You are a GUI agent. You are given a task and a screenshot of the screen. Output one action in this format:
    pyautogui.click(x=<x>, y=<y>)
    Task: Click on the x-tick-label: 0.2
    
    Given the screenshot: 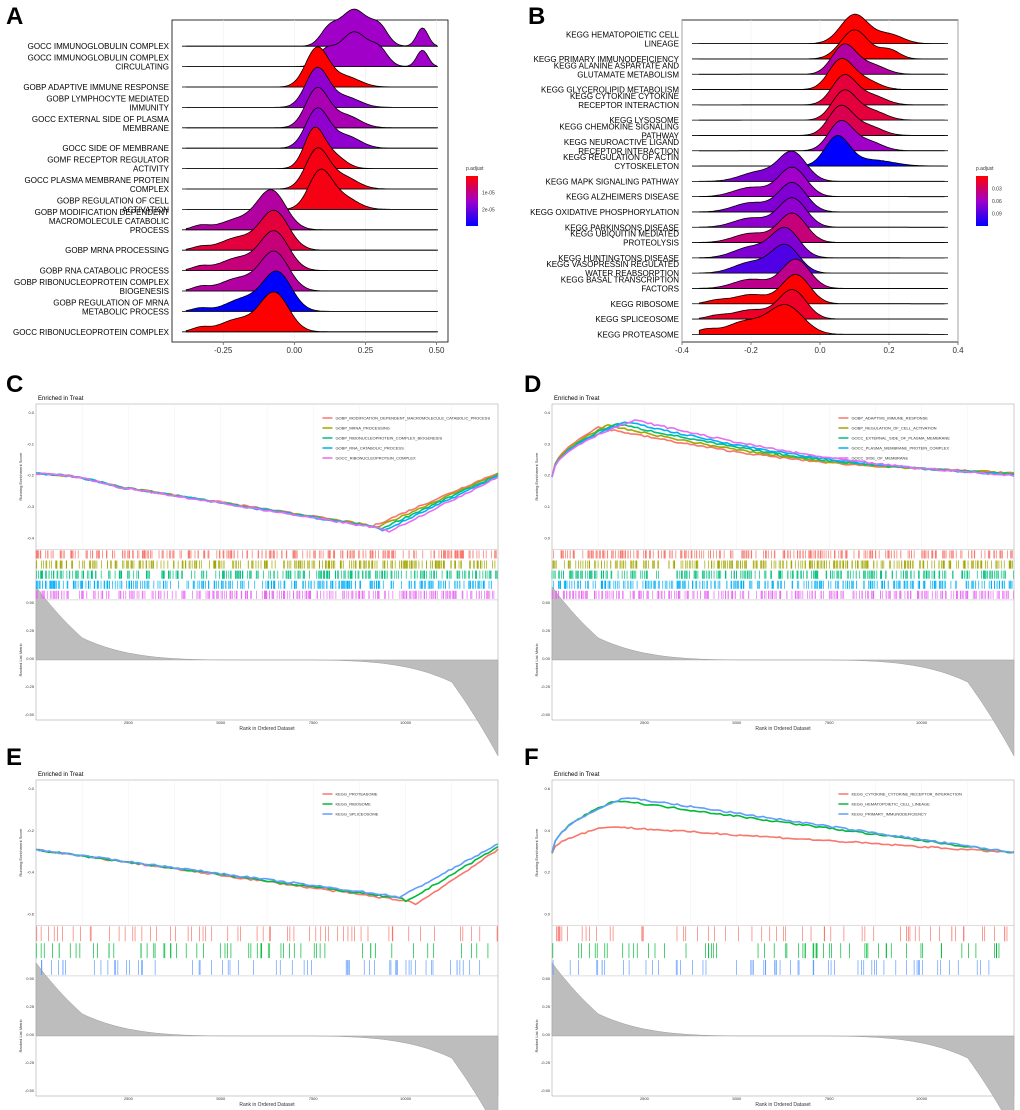 What is the action you would take?
    pyautogui.click(x=889, y=350)
    